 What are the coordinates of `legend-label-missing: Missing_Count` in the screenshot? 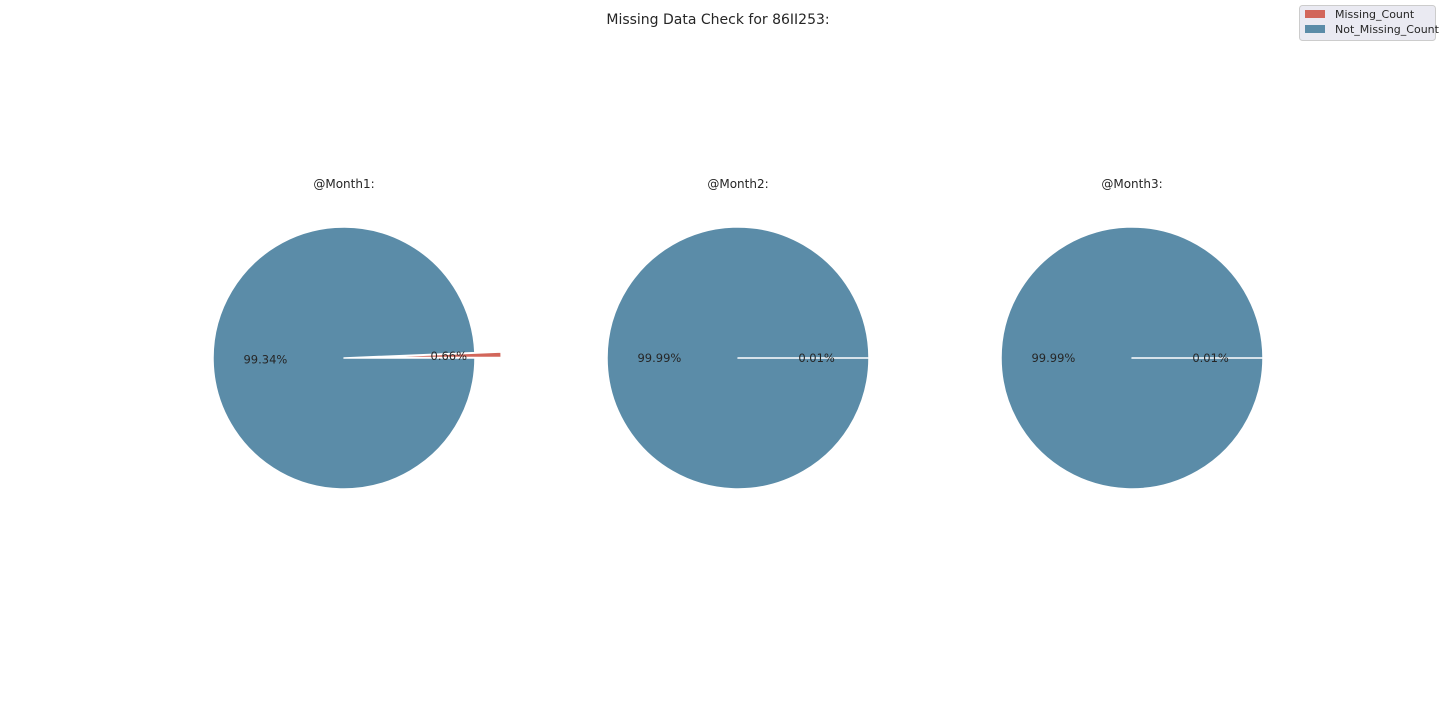 It's located at (1375, 14).